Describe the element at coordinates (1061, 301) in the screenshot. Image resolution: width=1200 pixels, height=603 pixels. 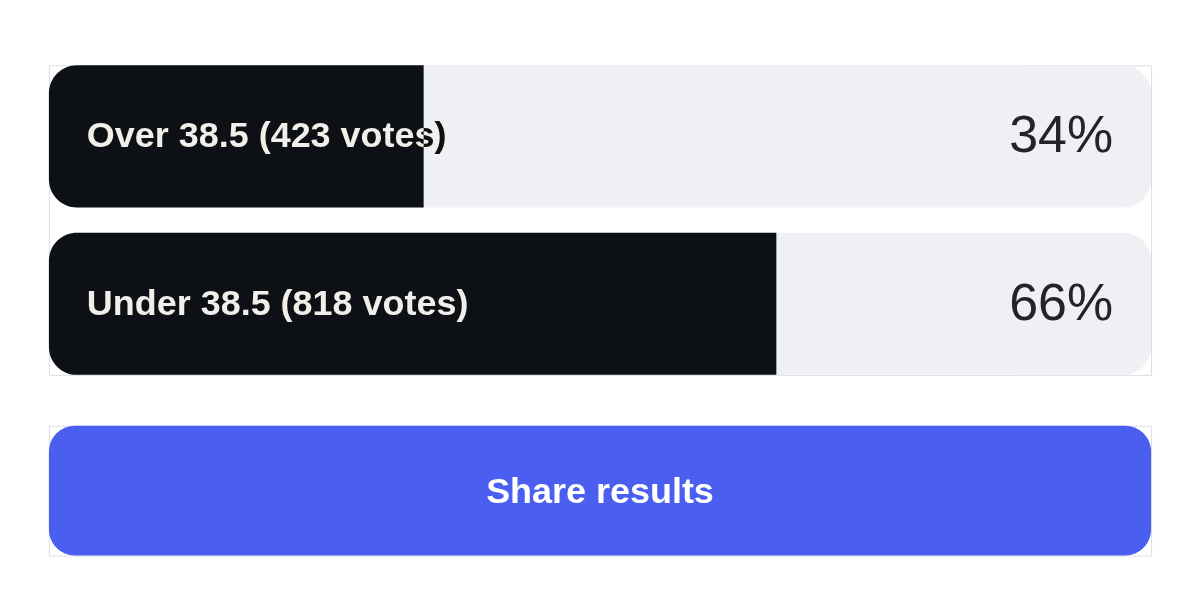
I see `data-label: 66%` at that location.